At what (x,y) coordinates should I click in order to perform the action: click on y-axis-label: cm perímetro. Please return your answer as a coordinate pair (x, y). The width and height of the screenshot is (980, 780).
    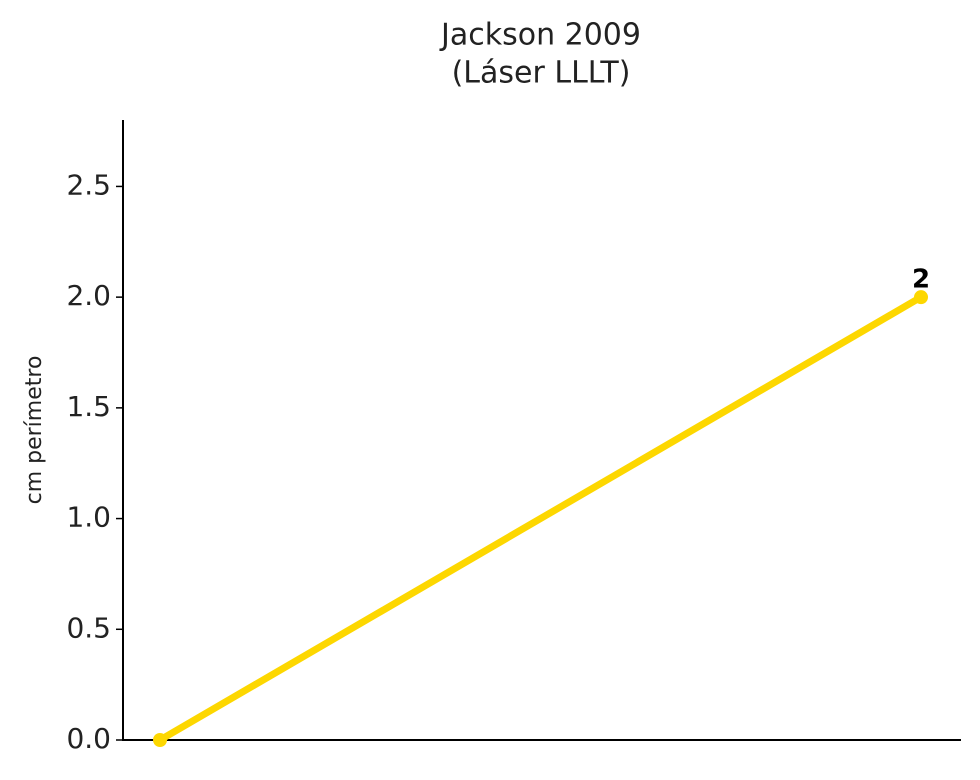
    Looking at the image, I should click on (34, 430).